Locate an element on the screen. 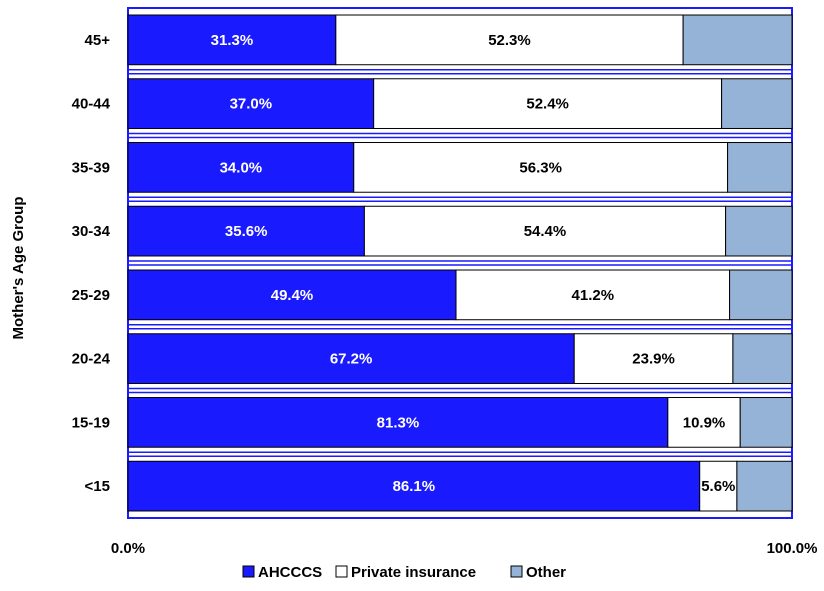 The height and width of the screenshot is (591, 824). y-tick-label-25-29: 25-29 is located at coordinates (91, 295).